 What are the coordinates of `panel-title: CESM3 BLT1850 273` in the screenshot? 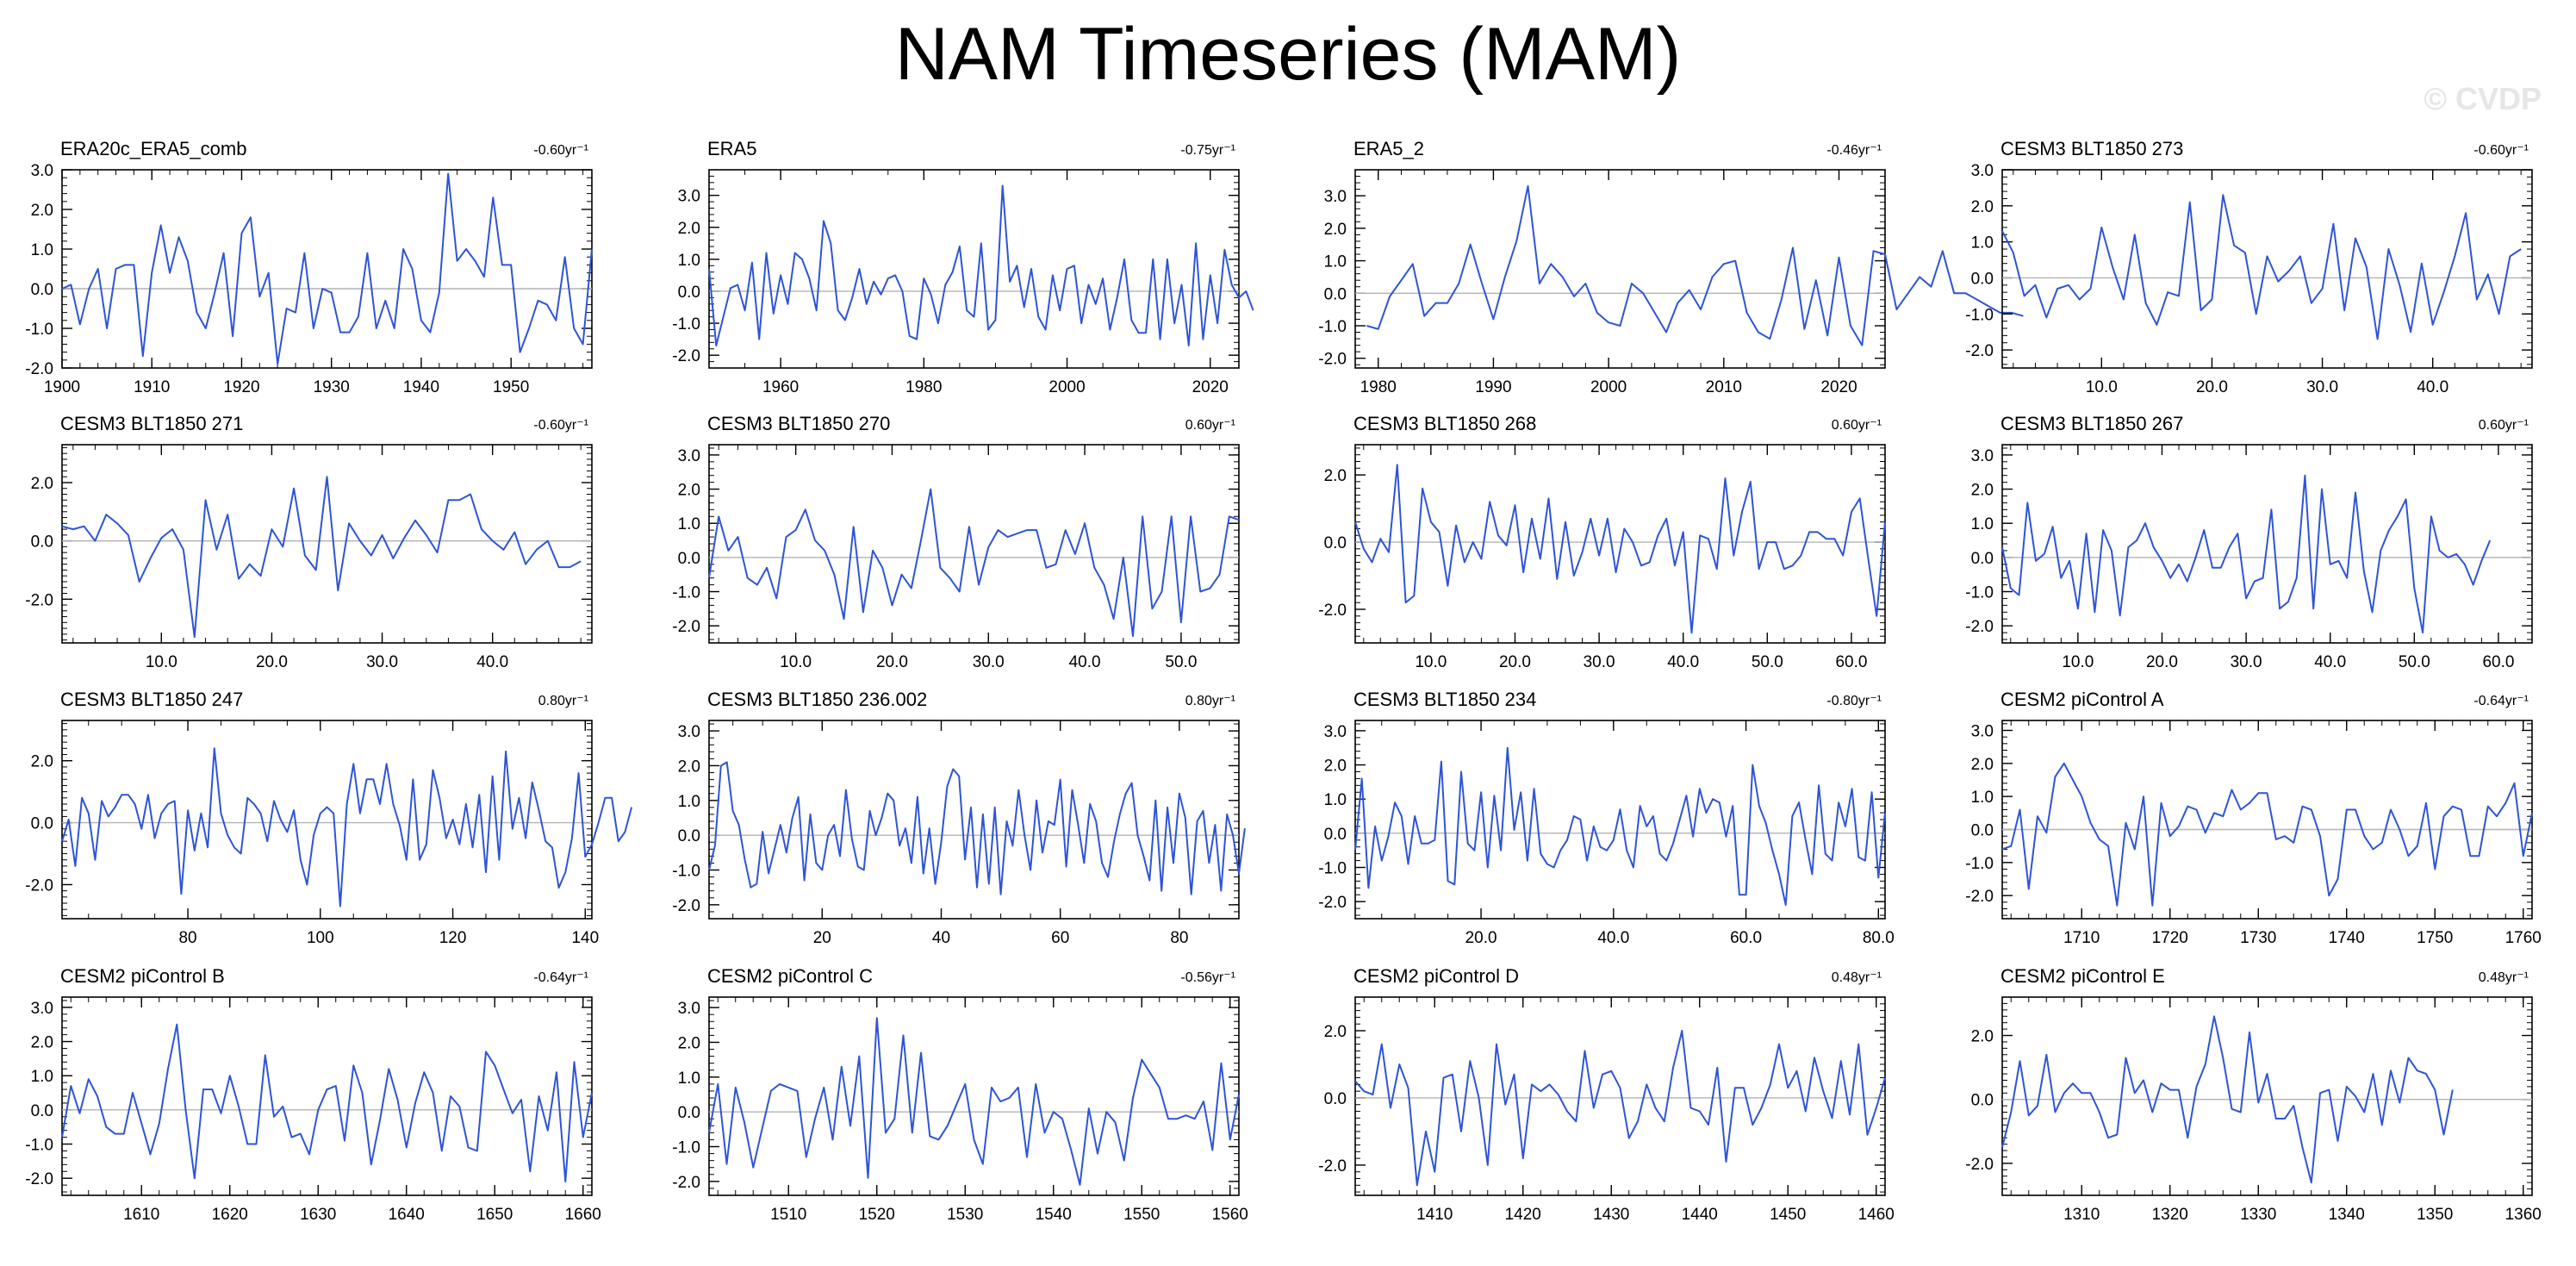 It's located at (2092, 148).